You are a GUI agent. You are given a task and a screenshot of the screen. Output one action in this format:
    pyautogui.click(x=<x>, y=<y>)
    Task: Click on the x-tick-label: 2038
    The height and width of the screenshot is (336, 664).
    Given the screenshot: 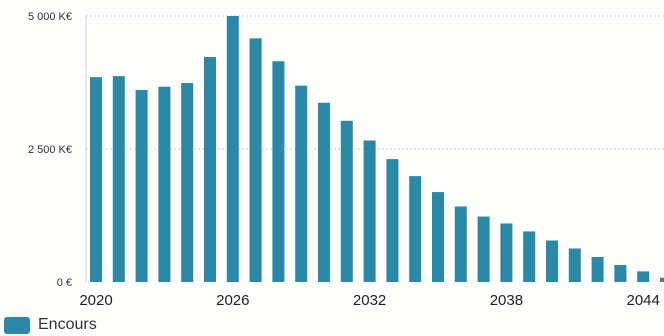 What is the action you would take?
    pyautogui.click(x=506, y=300)
    